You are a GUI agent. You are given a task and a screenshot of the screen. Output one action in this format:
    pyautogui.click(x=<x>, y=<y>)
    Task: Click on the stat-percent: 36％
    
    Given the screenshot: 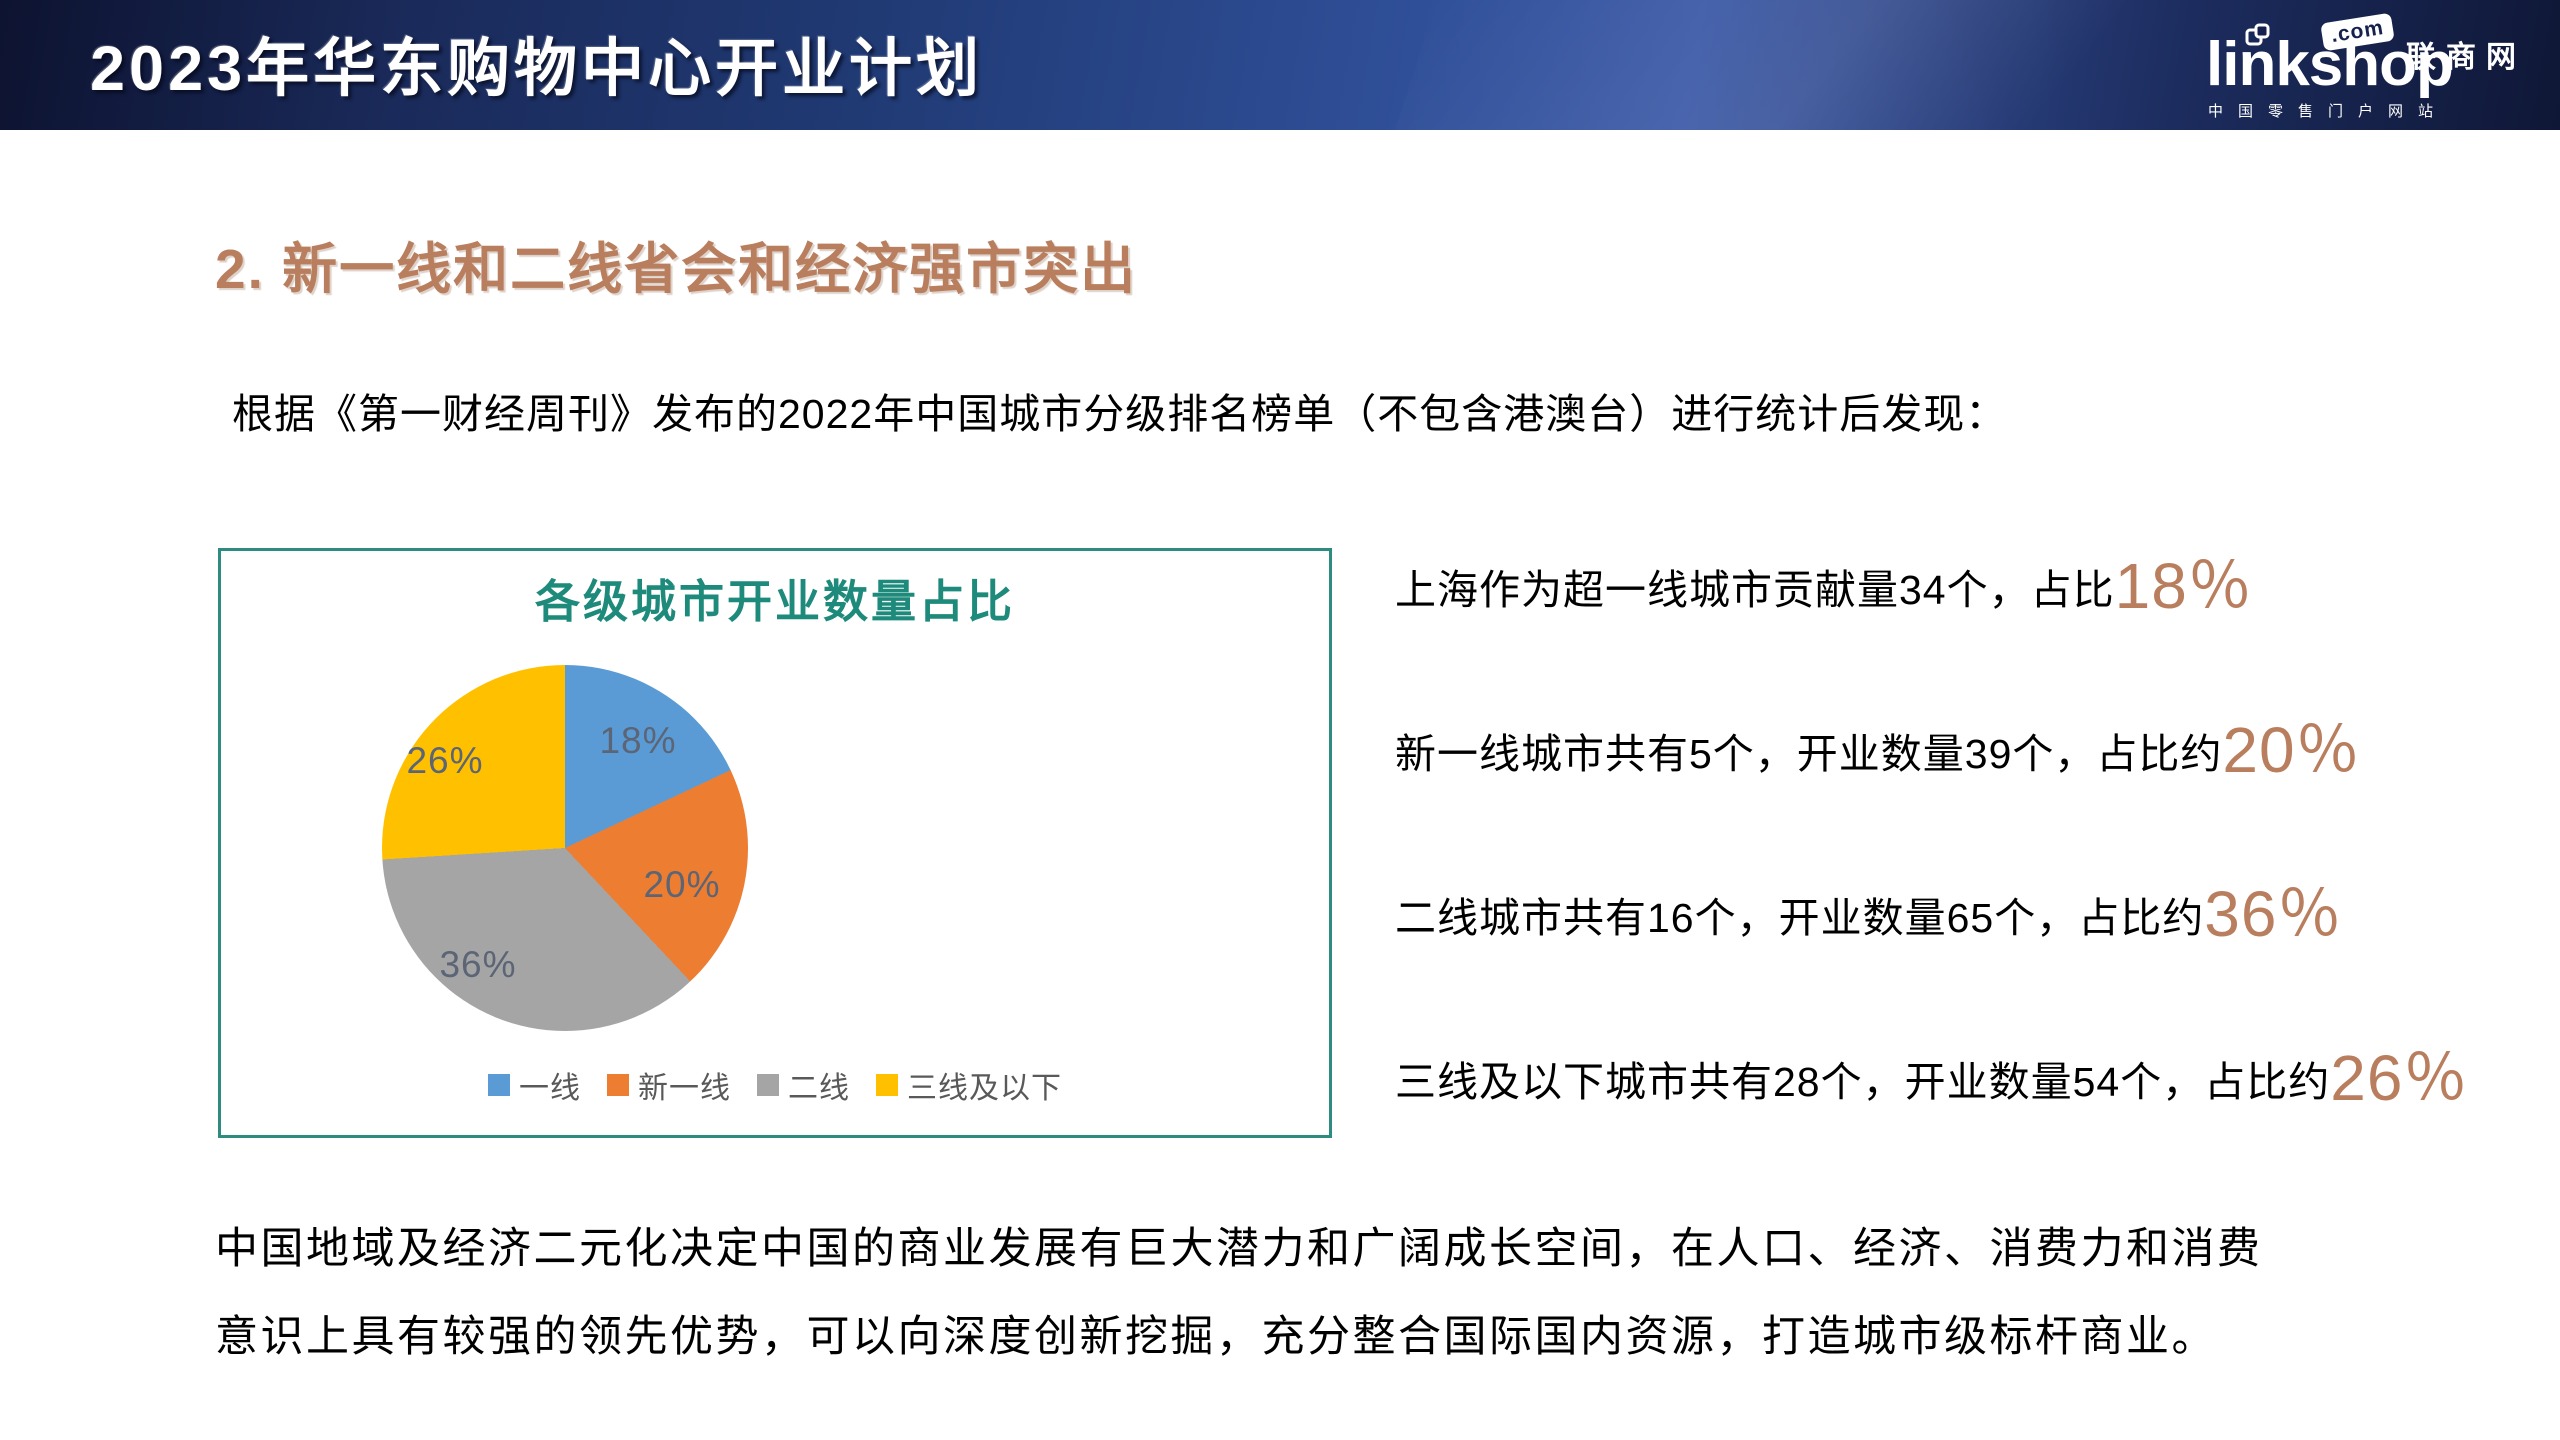 What is the action you would take?
    pyautogui.click(x=2273, y=914)
    